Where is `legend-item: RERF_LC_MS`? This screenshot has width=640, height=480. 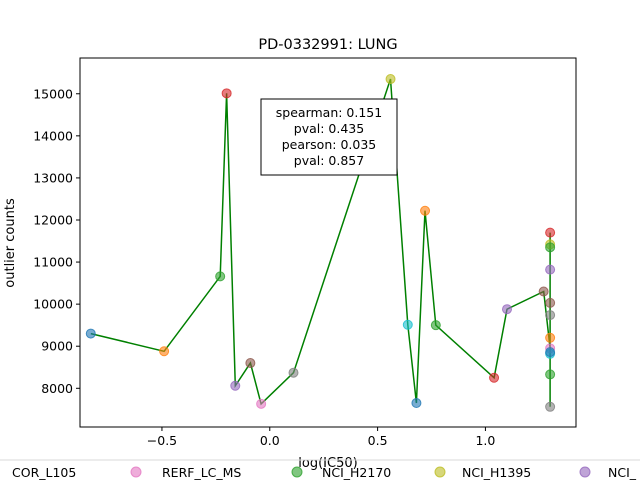
legend-item: RERF_LC_MS is located at coordinates (185, 472).